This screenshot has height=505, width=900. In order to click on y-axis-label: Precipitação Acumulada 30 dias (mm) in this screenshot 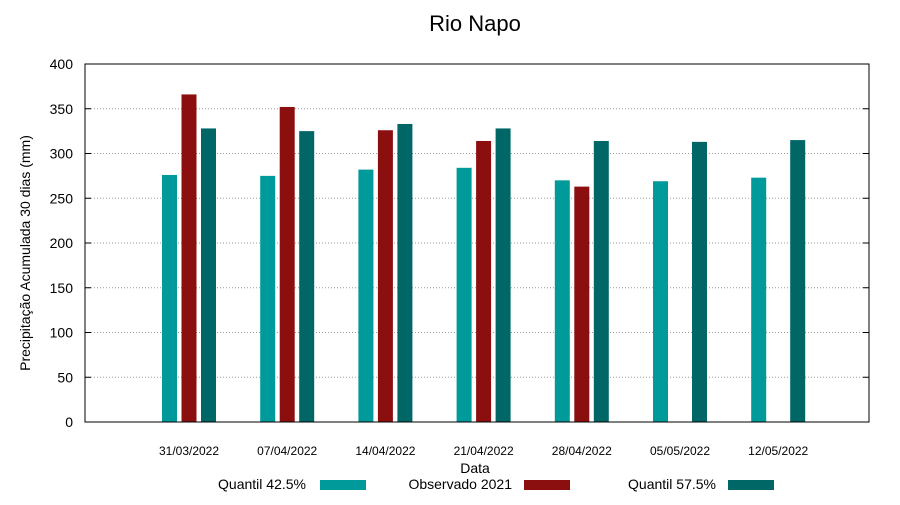, I will do `click(25, 253)`.